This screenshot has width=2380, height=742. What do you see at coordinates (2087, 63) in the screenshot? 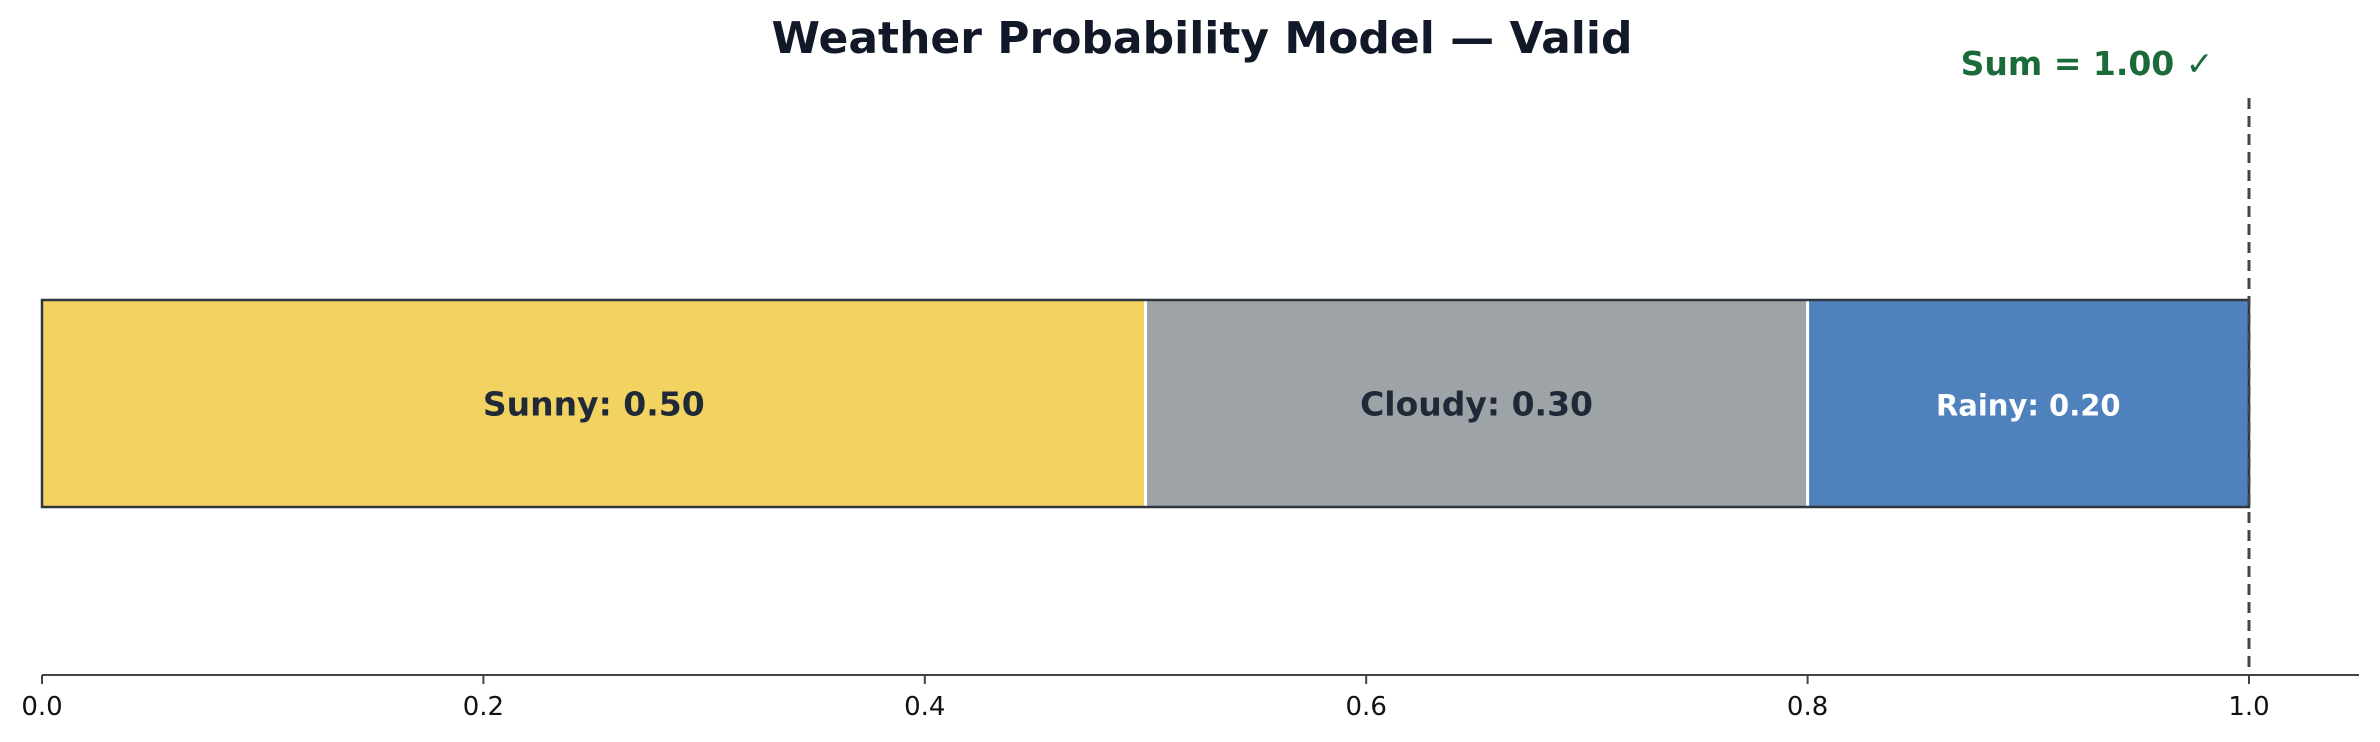
I see `sum-annotation: Sum = 1.00 ✓` at bounding box center [2087, 63].